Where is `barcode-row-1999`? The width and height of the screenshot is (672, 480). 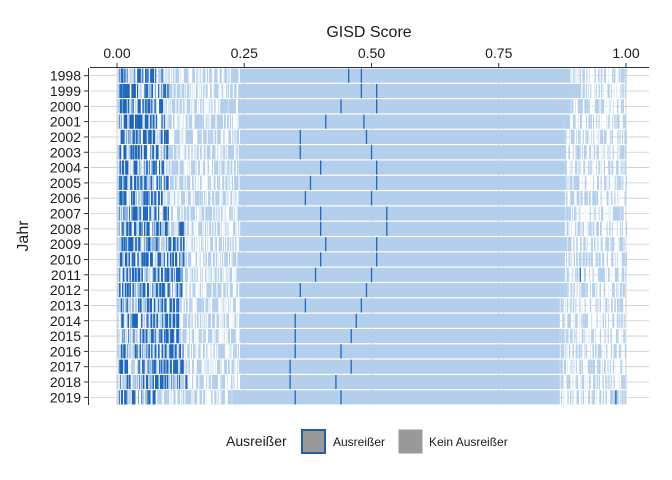 barcode-row-1999 is located at coordinates (372, 91).